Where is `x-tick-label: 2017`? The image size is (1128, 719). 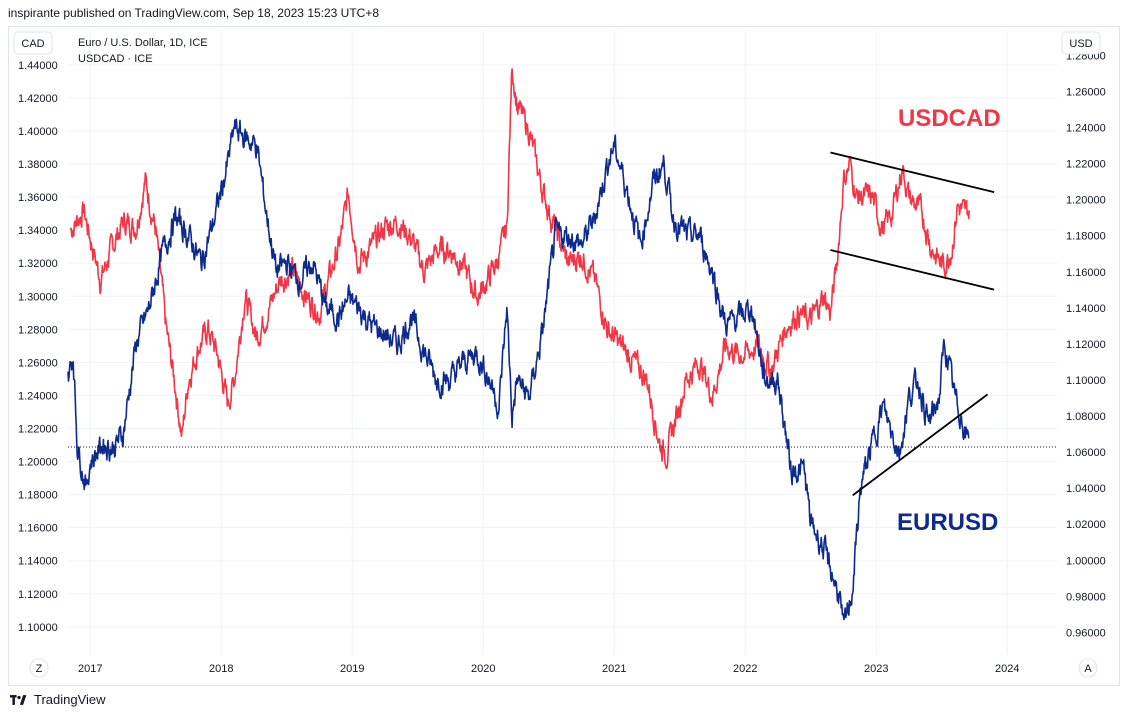
x-tick-label: 2017 is located at coordinates (90, 669).